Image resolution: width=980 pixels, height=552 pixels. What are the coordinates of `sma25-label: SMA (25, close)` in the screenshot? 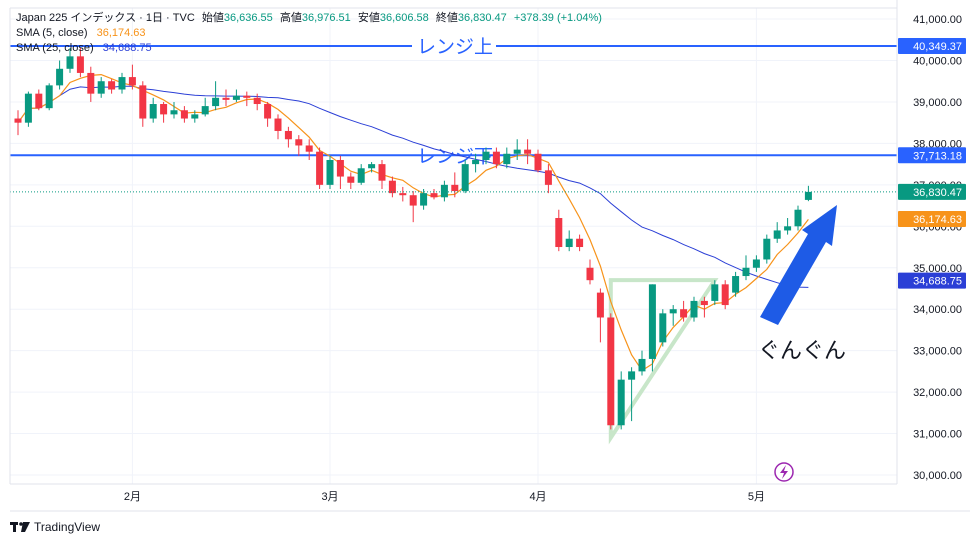 It's located at (55, 48).